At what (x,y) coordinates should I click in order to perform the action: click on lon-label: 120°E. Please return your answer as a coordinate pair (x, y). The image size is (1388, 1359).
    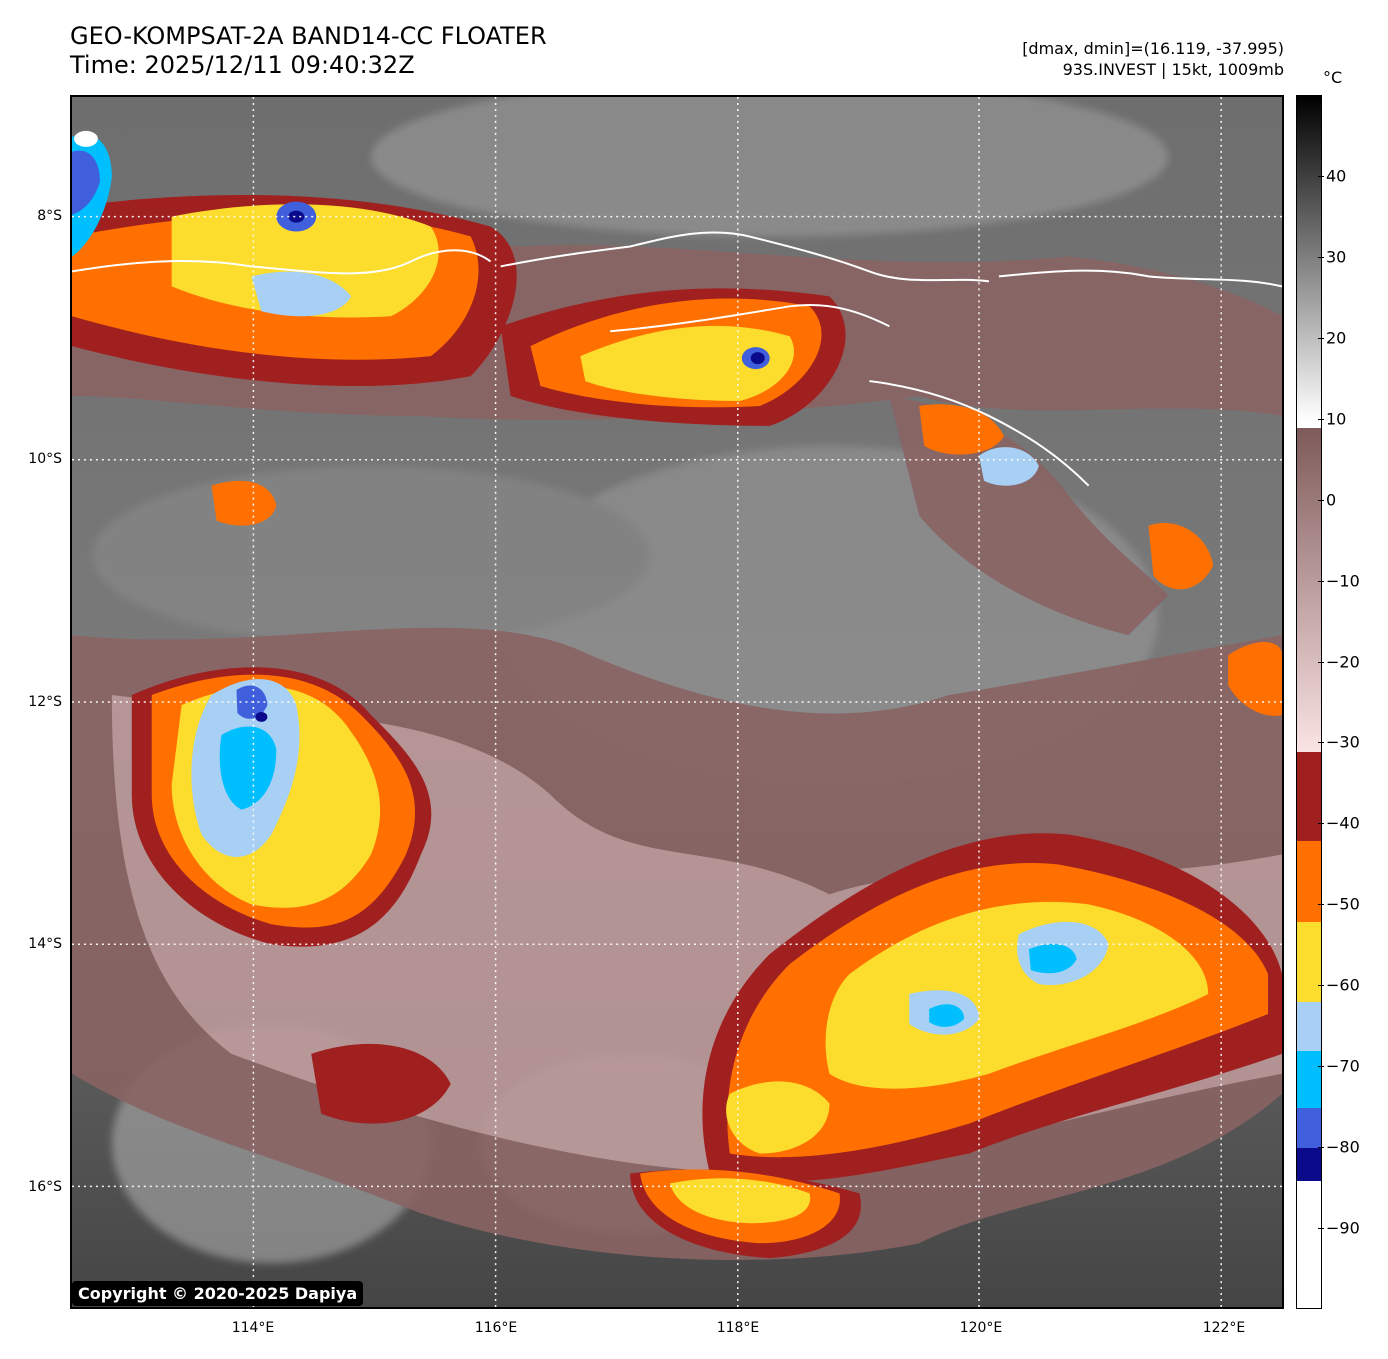
    Looking at the image, I should click on (981, 1328).